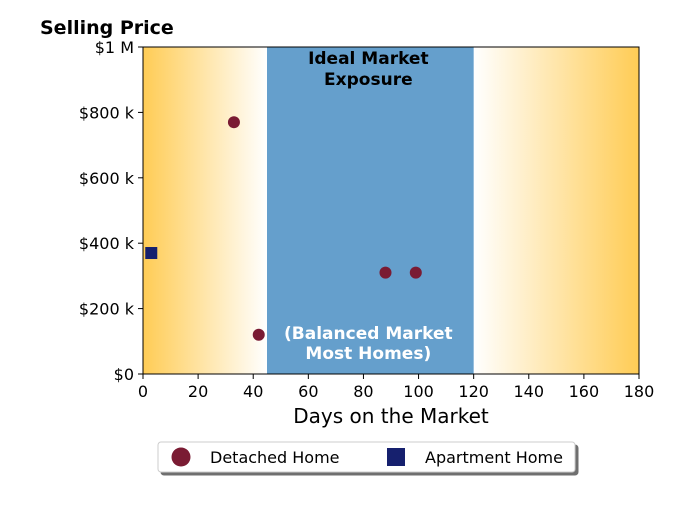 This screenshot has height=513, width=695. What do you see at coordinates (107, 243) in the screenshot?
I see `y-tick-label: $400 k` at bounding box center [107, 243].